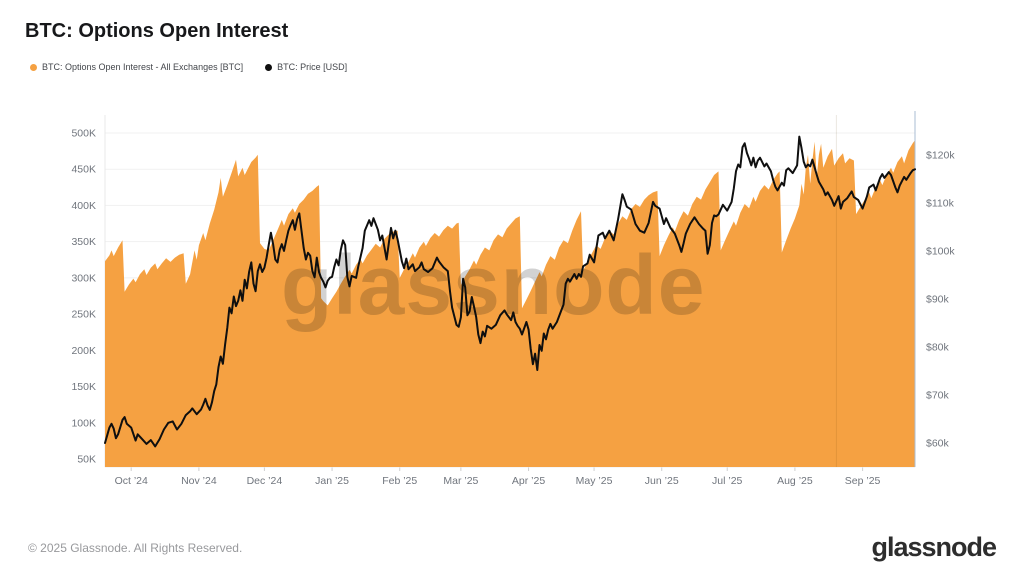  I want to click on page-title: BTC: Options Open Interest, so click(157, 31).